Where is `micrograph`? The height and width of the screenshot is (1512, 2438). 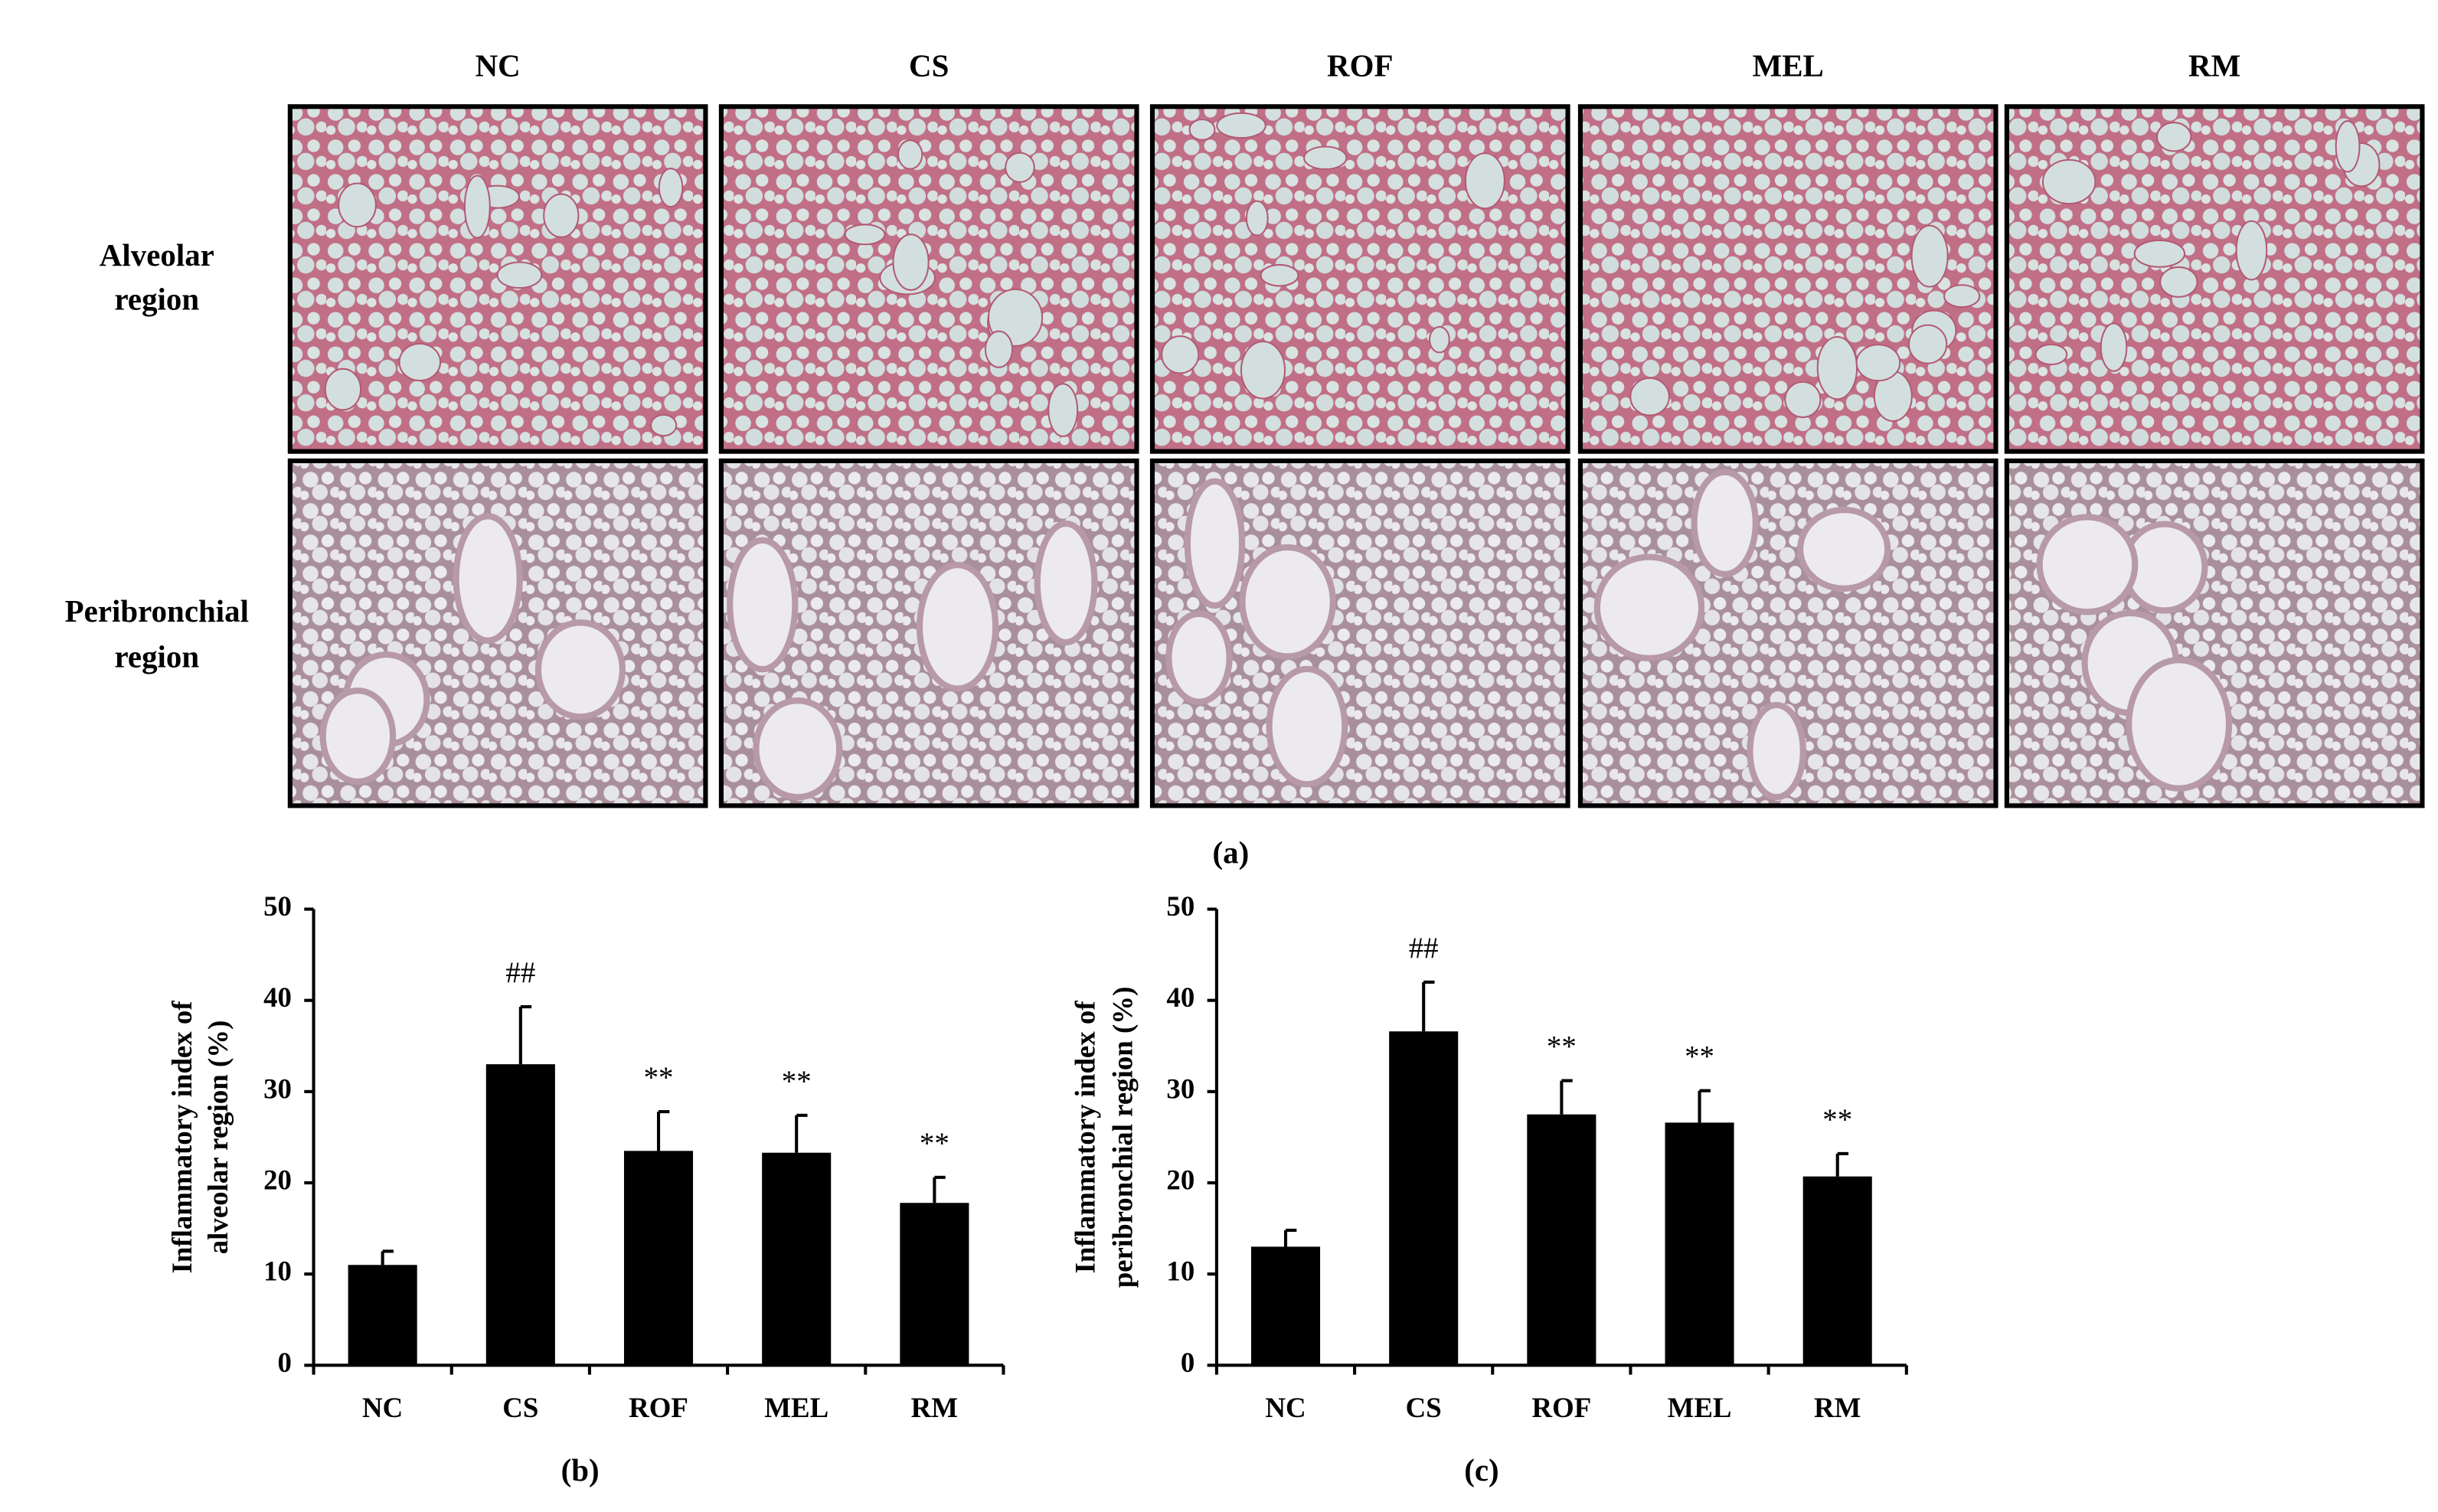 micrograph is located at coordinates (1360, 279).